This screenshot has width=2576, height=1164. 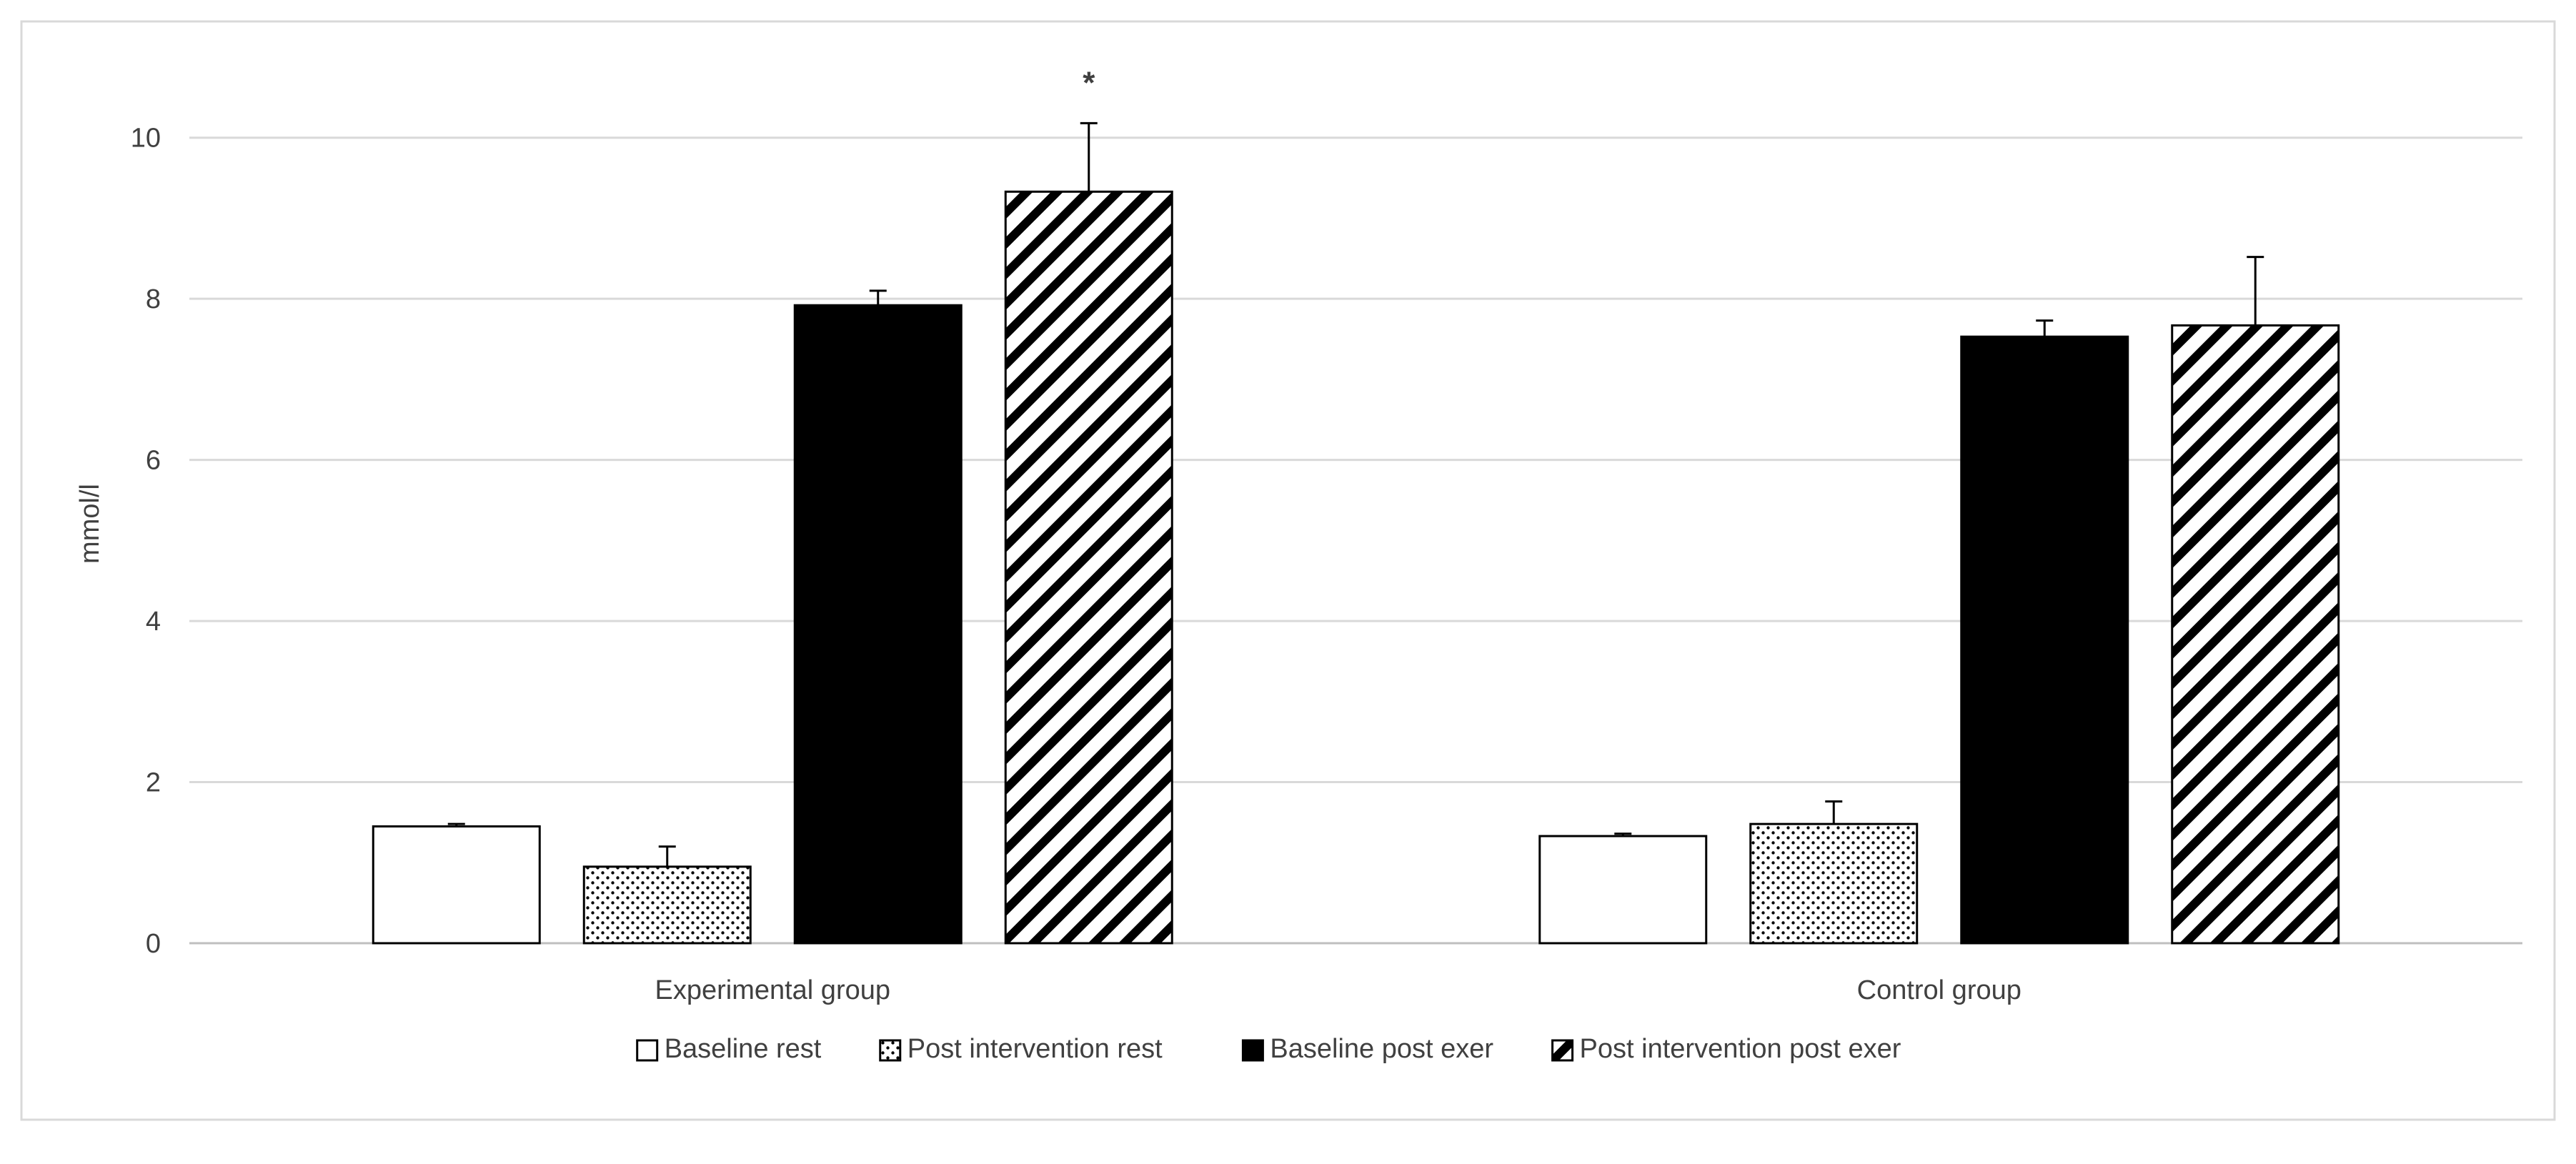 I want to click on category-labels: Experimental group Control group, so click(x=1338, y=990).